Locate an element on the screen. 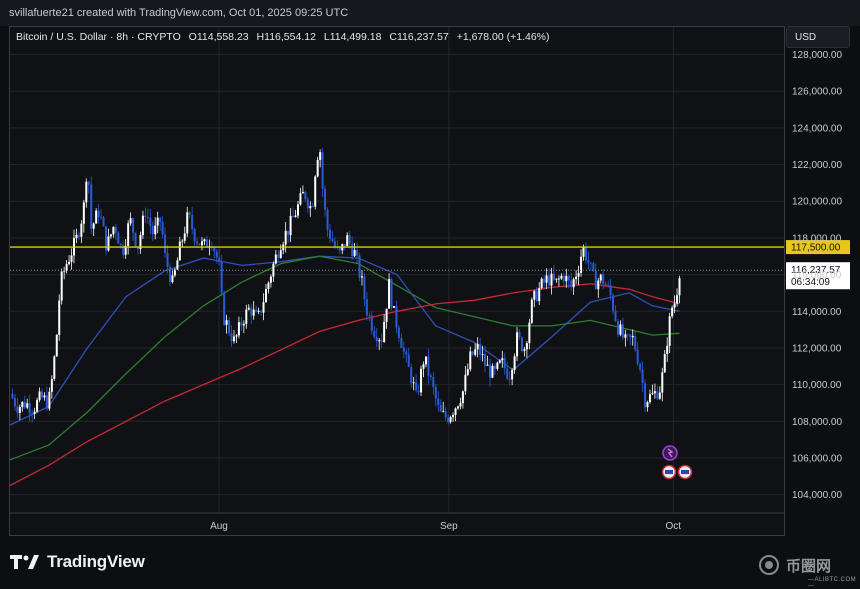 This screenshot has height=589, width=860. last-price-tag is located at coordinates (818, 276).